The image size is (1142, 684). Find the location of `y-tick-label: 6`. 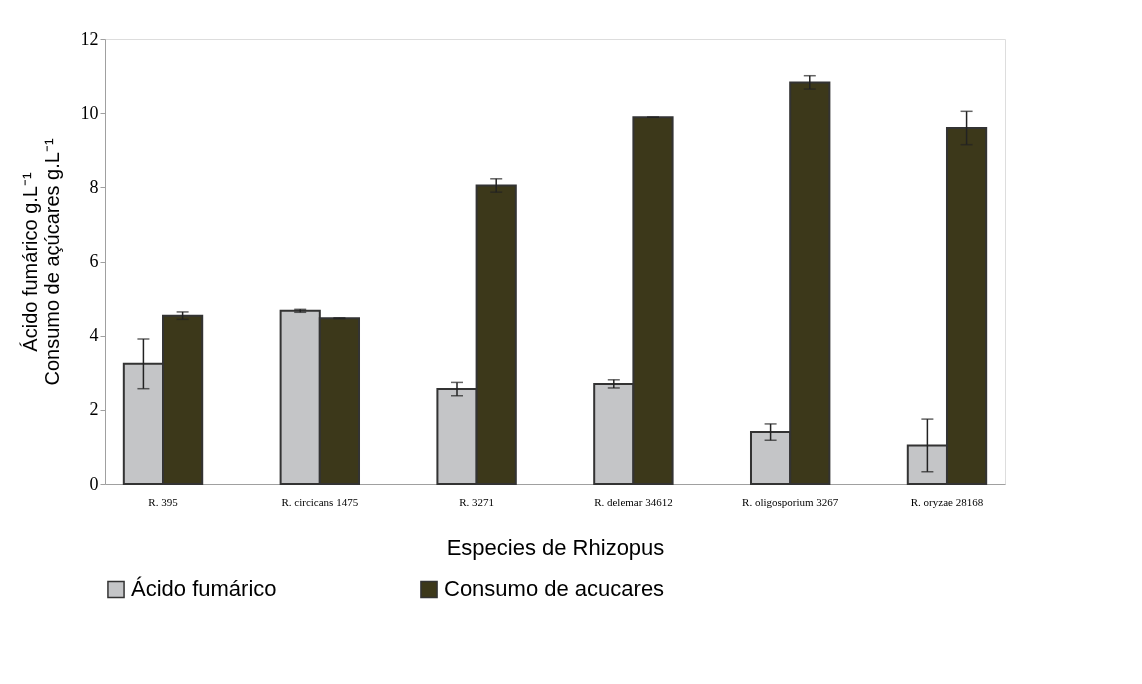

y-tick-label: 6 is located at coordinates (94, 261).